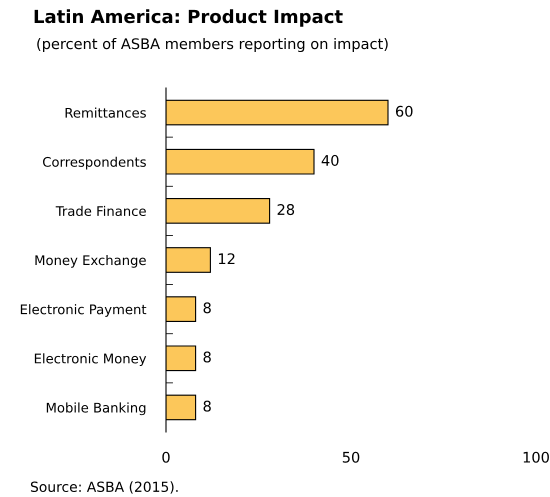  Describe the element at coordinates (226, 258) in the screenshot. I see `data-label: 12` at that location.